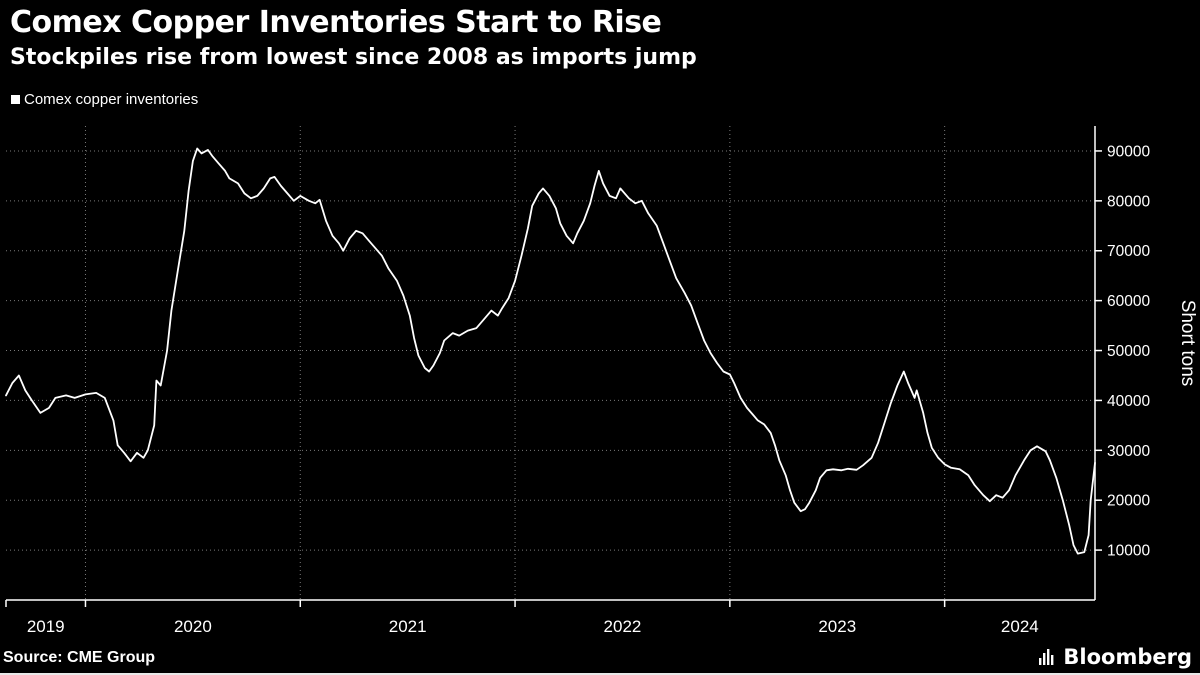 Image resolution: width=1200 pixels, height=675 pixels. I want to click on bottom-border, so click(600, 674).